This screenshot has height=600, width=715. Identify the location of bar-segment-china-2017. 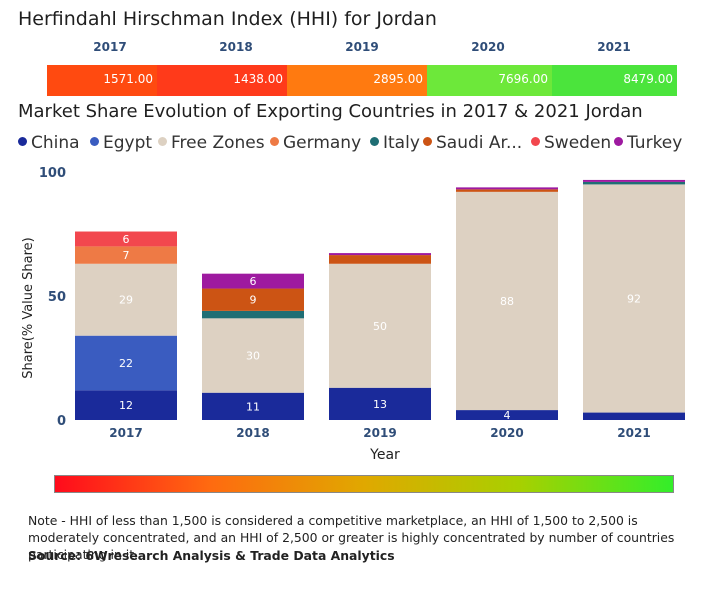
(126, 405).